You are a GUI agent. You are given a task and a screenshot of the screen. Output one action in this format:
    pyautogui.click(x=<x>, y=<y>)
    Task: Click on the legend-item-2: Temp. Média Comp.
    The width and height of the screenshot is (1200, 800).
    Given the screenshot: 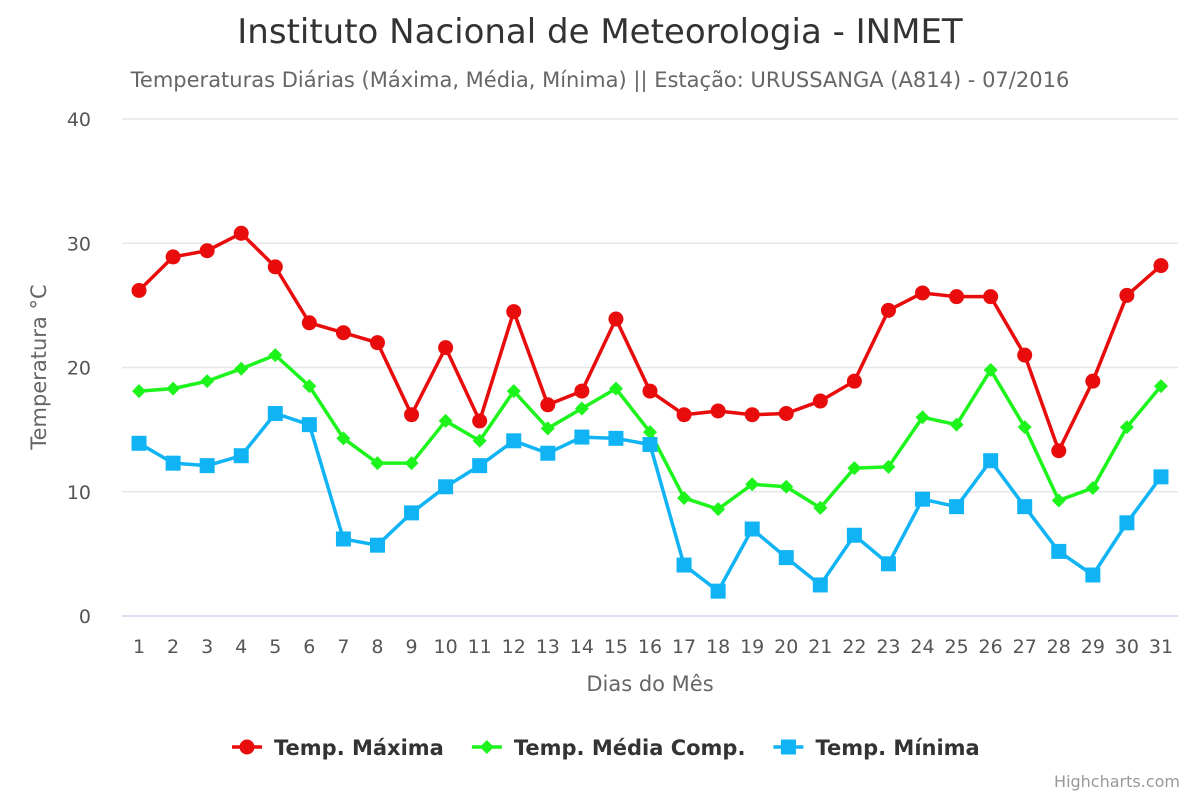 What is the action you would take?
    pyautogui.click(x=608, y=748)
    